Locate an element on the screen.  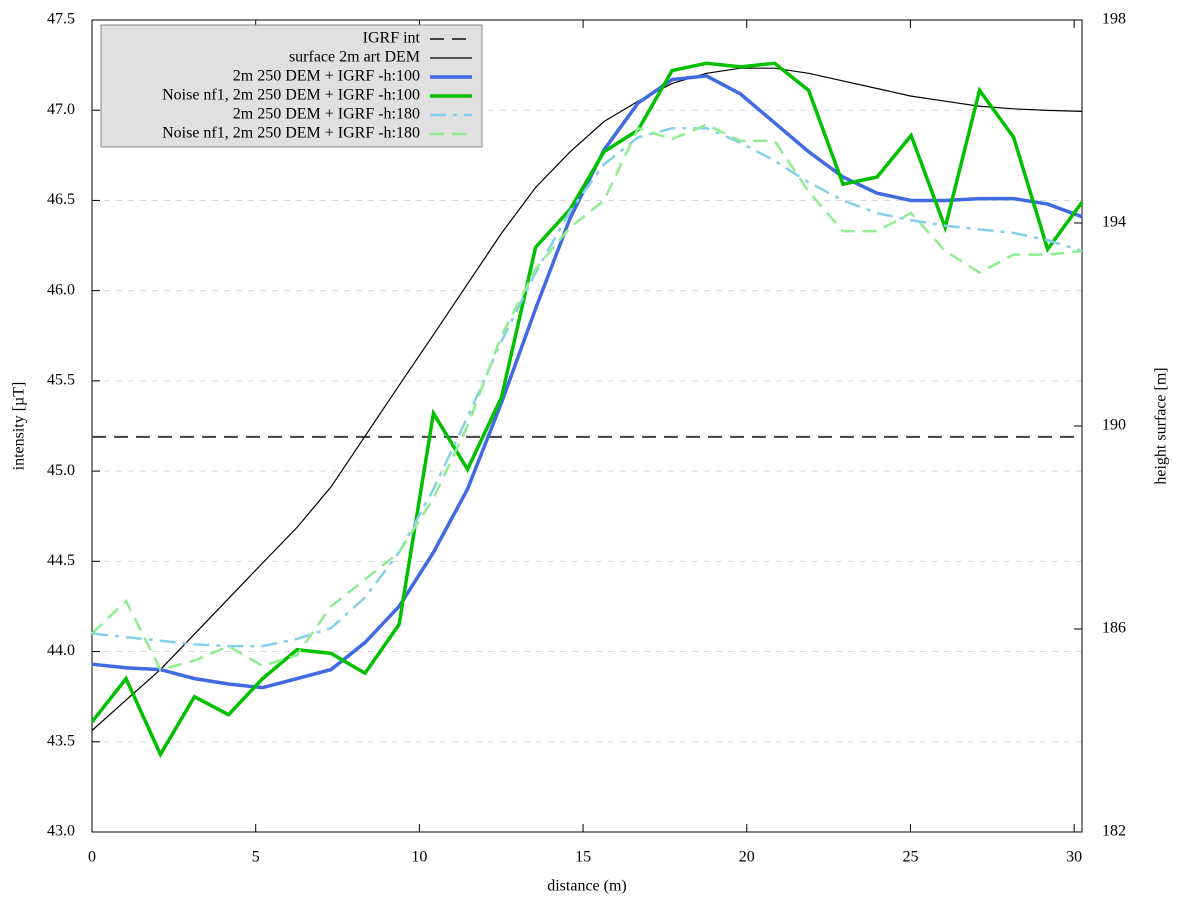
y-axis-label: intensity [µT] is located at coordinates (19, 426).